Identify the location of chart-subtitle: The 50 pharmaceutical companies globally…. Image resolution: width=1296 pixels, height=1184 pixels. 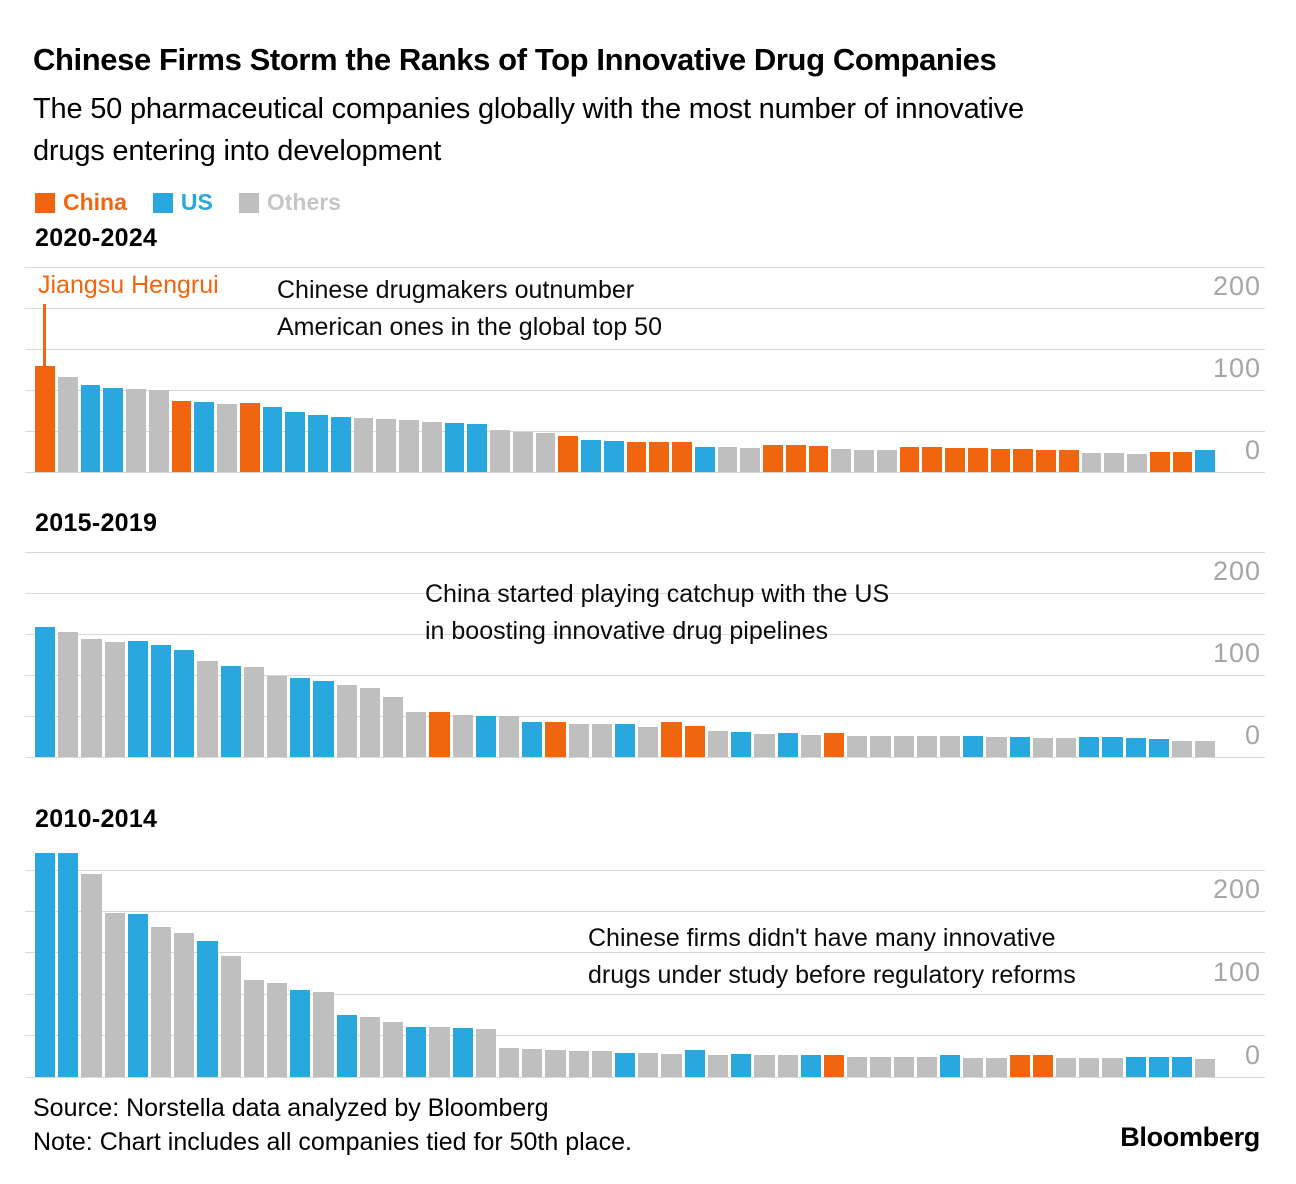
(528, 130).